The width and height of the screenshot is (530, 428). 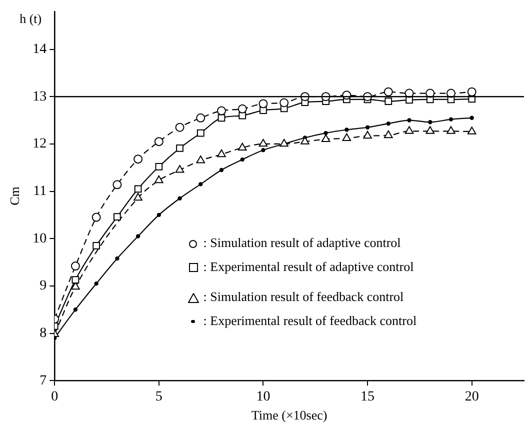 I want to click on y-tick-label: 10, so click(x=39, y=238).